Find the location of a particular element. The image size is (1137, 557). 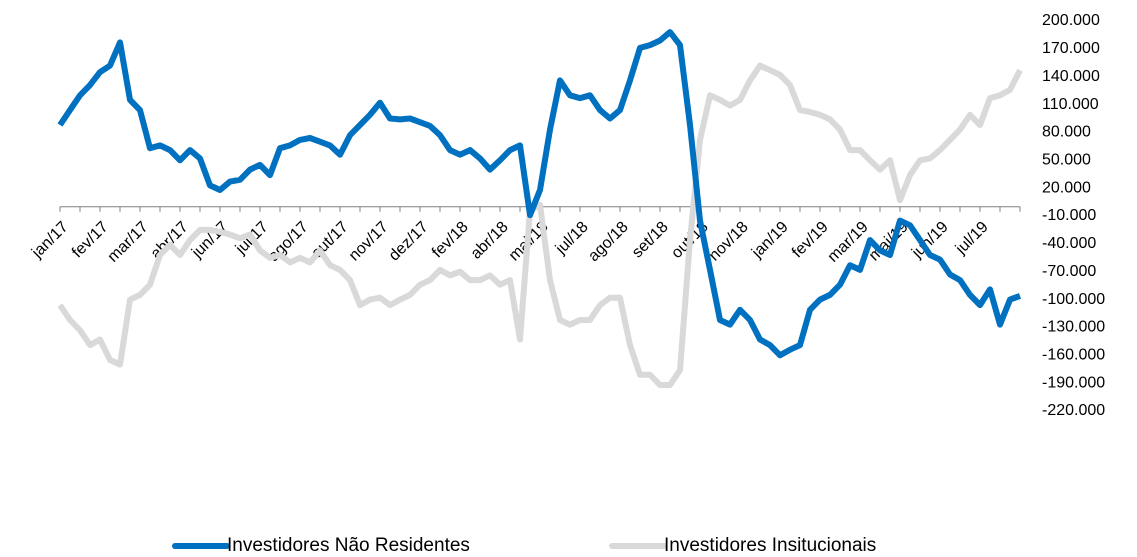

x-tick-label: abr/18 is located at coordinates (490, 240).